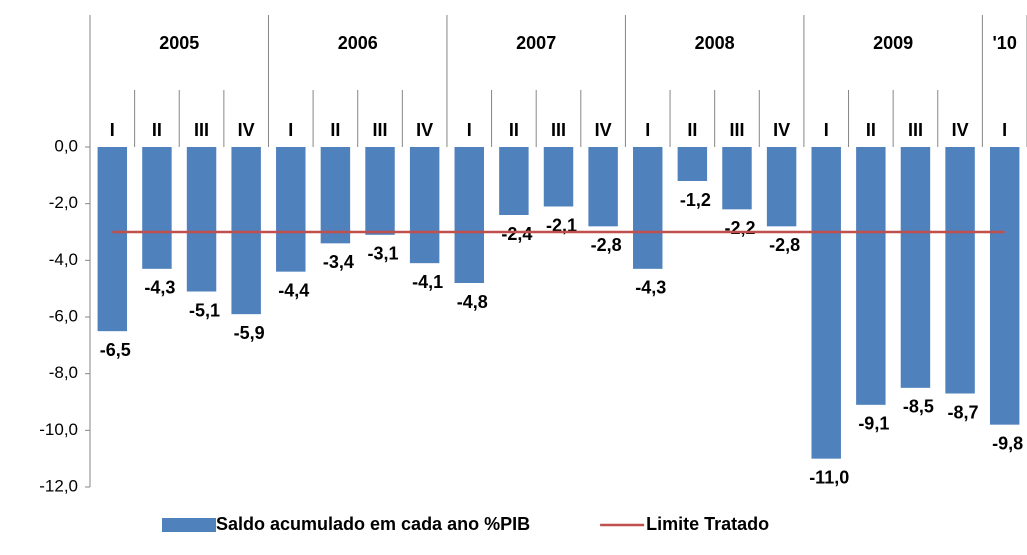 The height and width of the screenshot is (555, 1027). I want to click on data-label: -4,8, so click(472, 302).